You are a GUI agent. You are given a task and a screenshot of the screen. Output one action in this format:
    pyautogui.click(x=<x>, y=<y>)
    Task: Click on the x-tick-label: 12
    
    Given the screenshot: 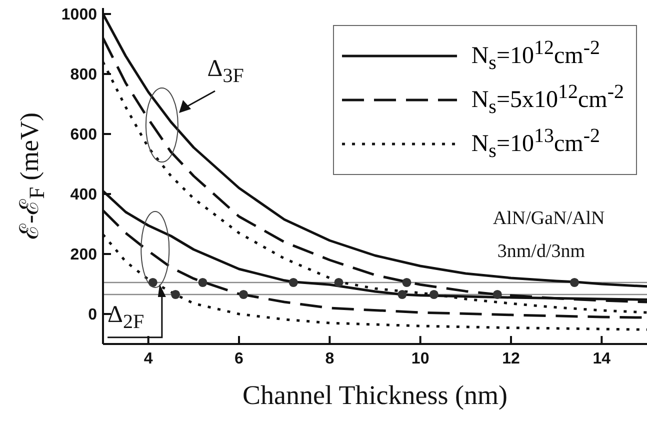 What is the action you would take?
    pyautogui.click(x=511, y=359)
    